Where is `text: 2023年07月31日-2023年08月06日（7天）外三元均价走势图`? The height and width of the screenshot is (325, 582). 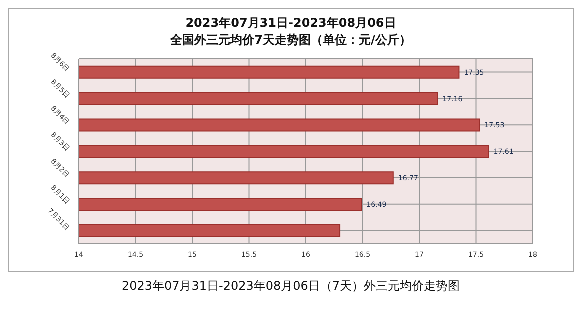
text: 2023年07月31日-2023年08月06日（7天）外三元均价走势图 is located at coordinates (291, 286).